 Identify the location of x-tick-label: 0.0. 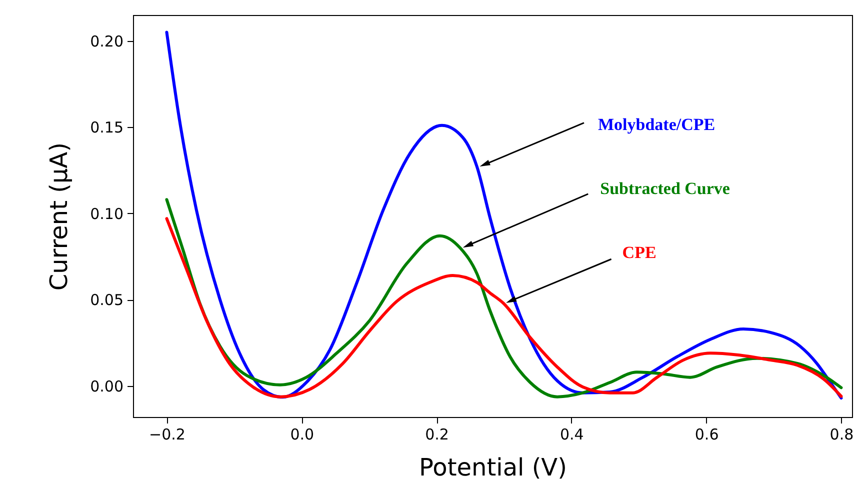
(302, 435).